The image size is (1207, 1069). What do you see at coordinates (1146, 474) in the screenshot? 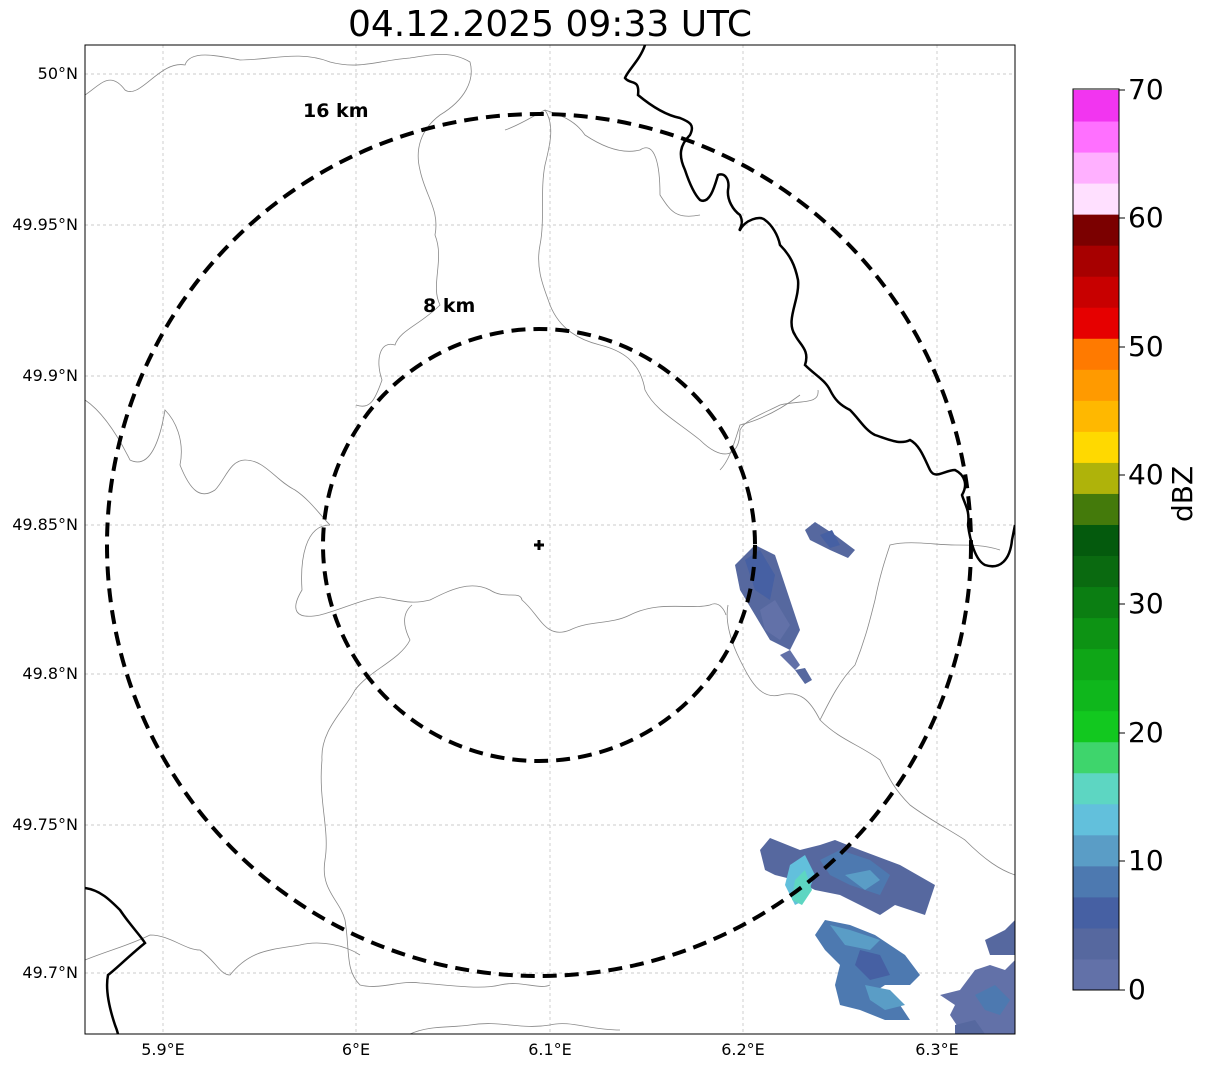
I see `colorbar-tick-40: 40` at bounding box center [1146, 474].